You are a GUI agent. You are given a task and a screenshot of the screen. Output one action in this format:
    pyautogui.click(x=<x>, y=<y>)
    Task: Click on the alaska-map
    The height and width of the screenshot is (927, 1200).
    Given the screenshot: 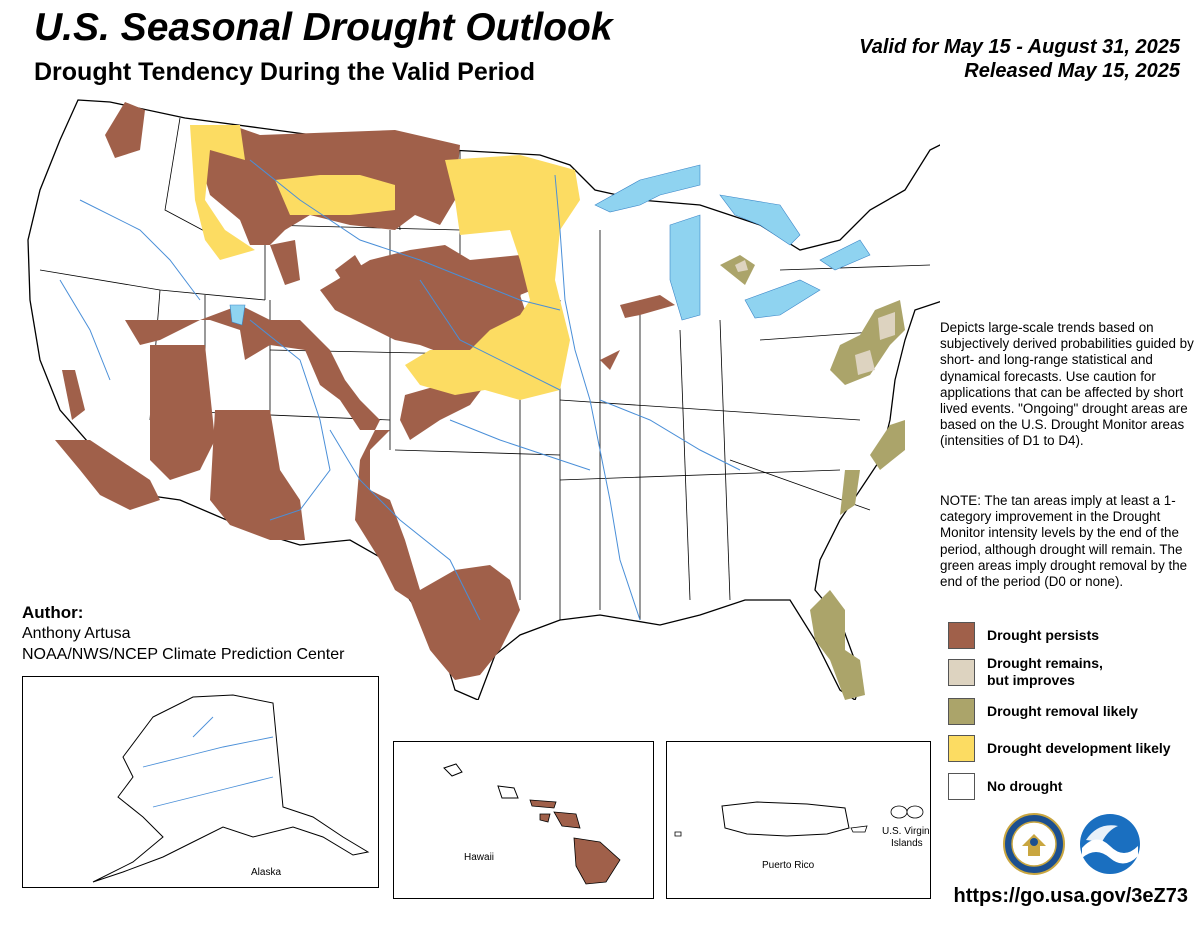 What is the action you would take?
    pyautogui.click(x=231, y=788)
    